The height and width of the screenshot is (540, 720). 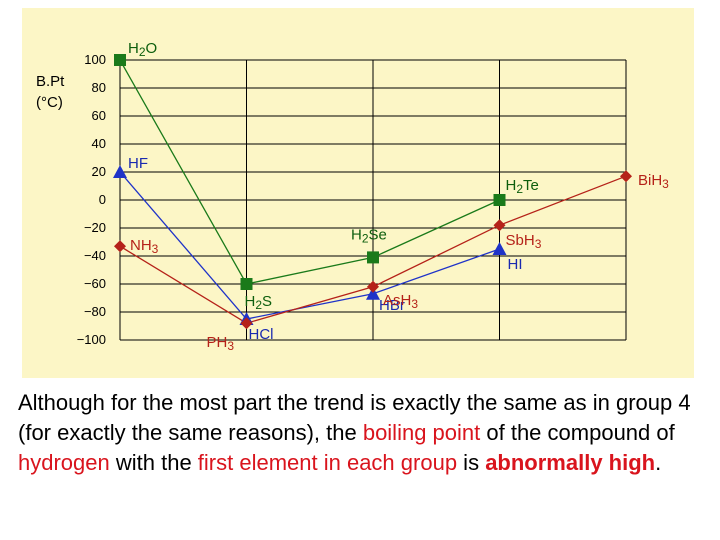 I want to click on point-label: AsH3, so click(x=400, y=301).